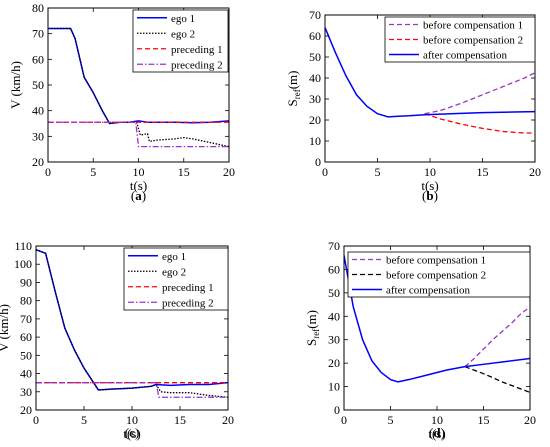  What do you see at coordinates (23, 264) in the screenshot?
I see `y-tick-label: 100` at bounding box center [23, 264].